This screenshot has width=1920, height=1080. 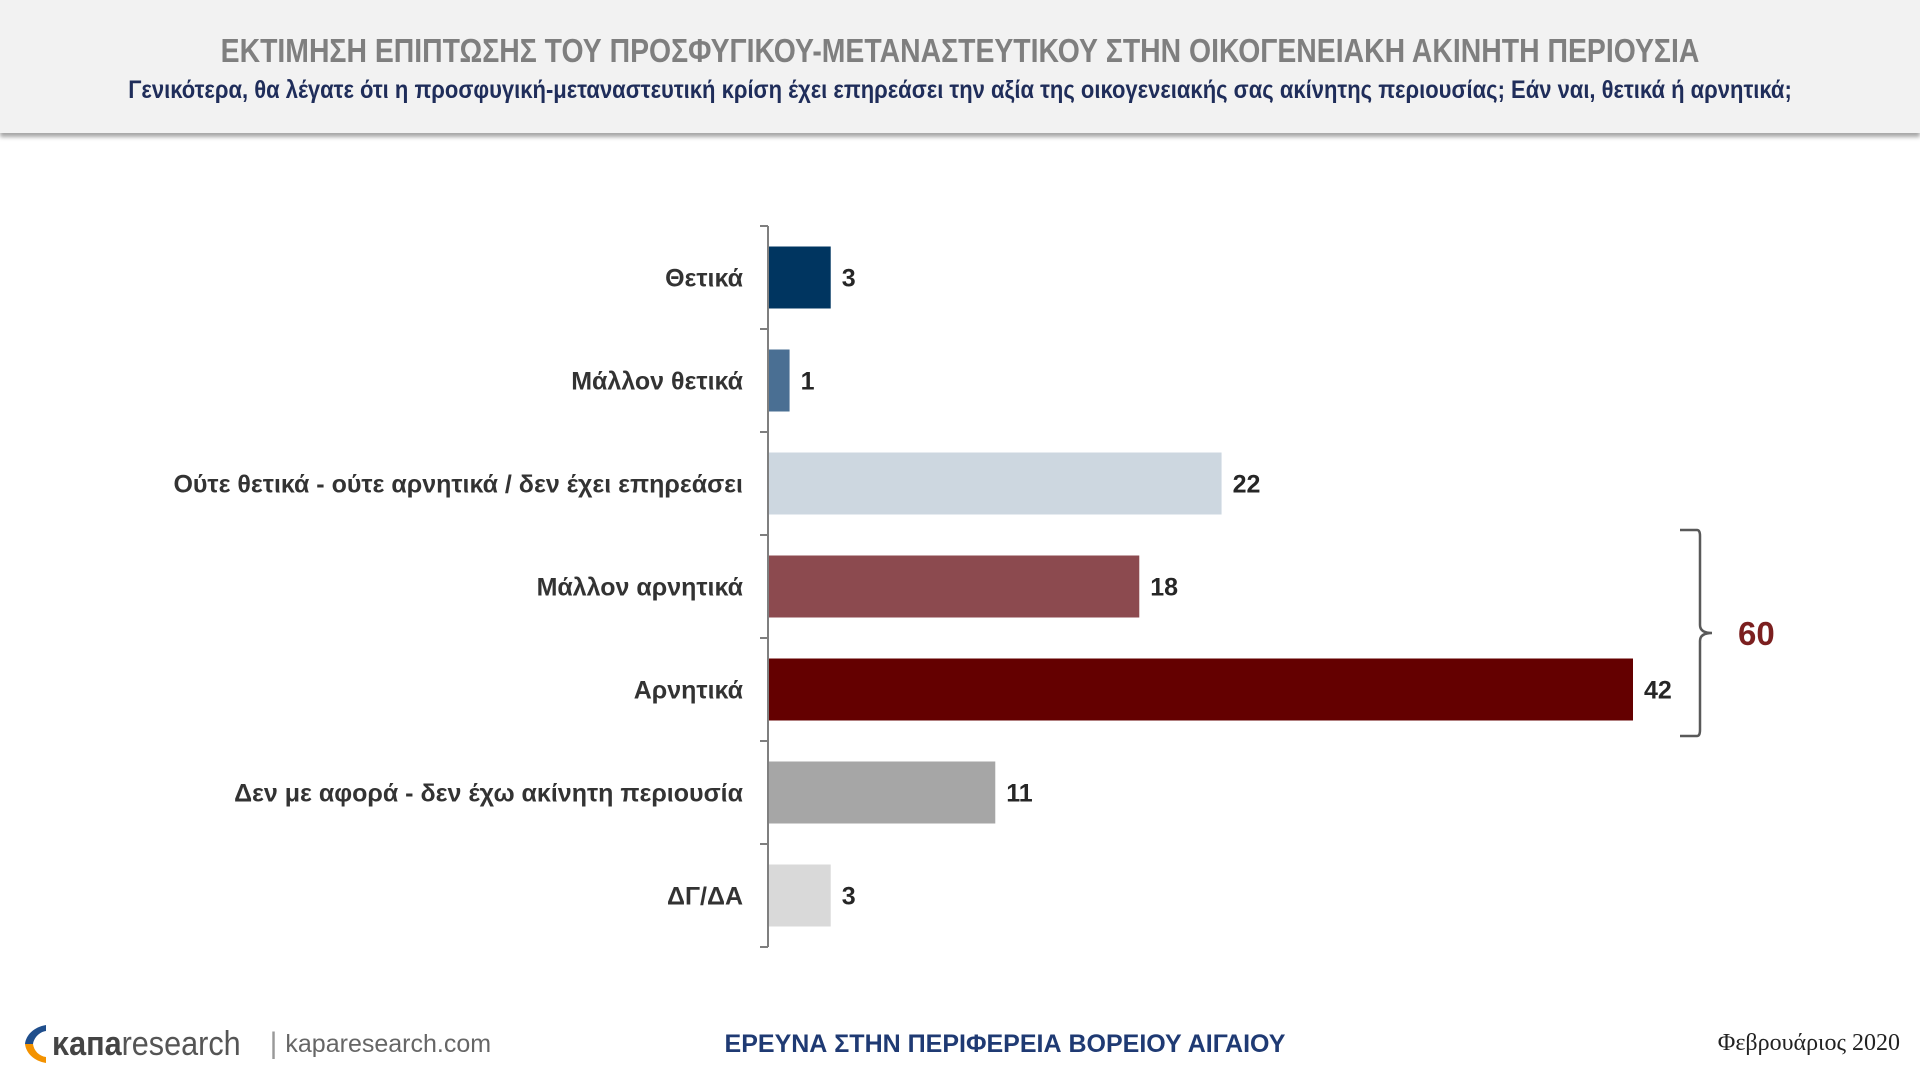 I want to click on logo-wordmark-rest: research, so click(x=181, y=1043).